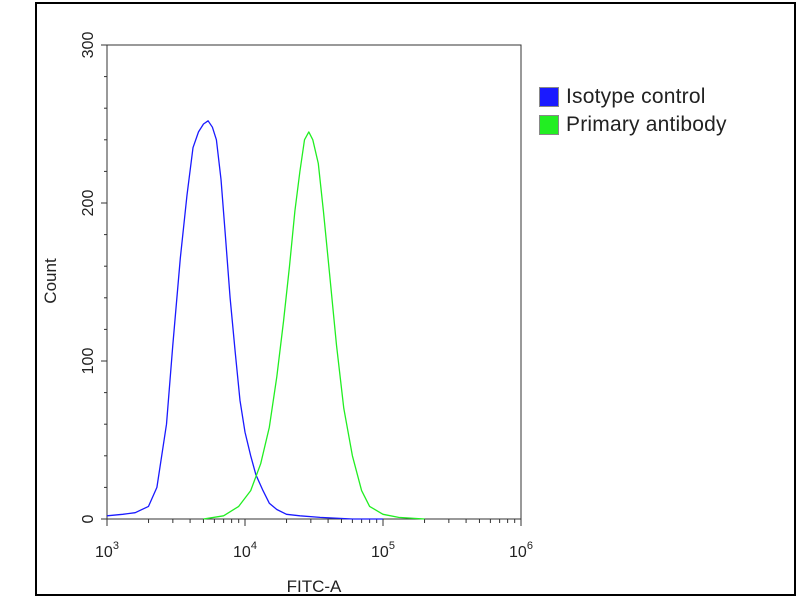 This screenshot has height=600, width=800. Describe the element at coordinates (88, 361) in the screenshot. I see `y-tick-label: 100` at that location.